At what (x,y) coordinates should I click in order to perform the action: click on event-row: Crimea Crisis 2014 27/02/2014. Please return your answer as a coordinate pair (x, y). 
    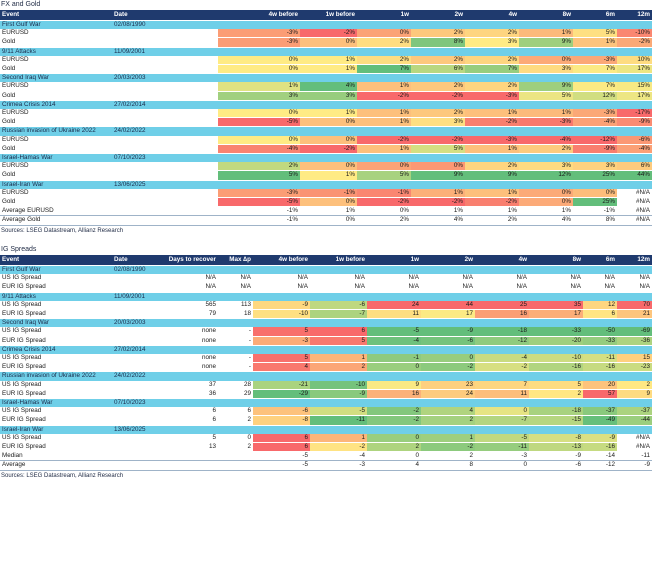
    Looking at the image, I should click on (326, 104).